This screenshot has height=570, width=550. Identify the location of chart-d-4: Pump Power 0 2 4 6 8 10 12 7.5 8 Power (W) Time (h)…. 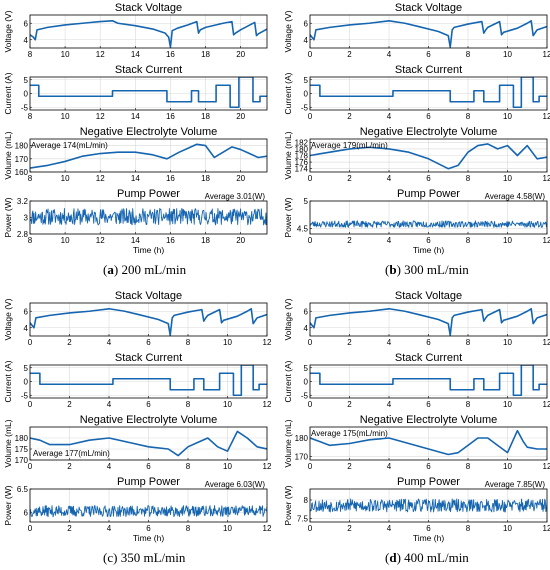
(416, 509).